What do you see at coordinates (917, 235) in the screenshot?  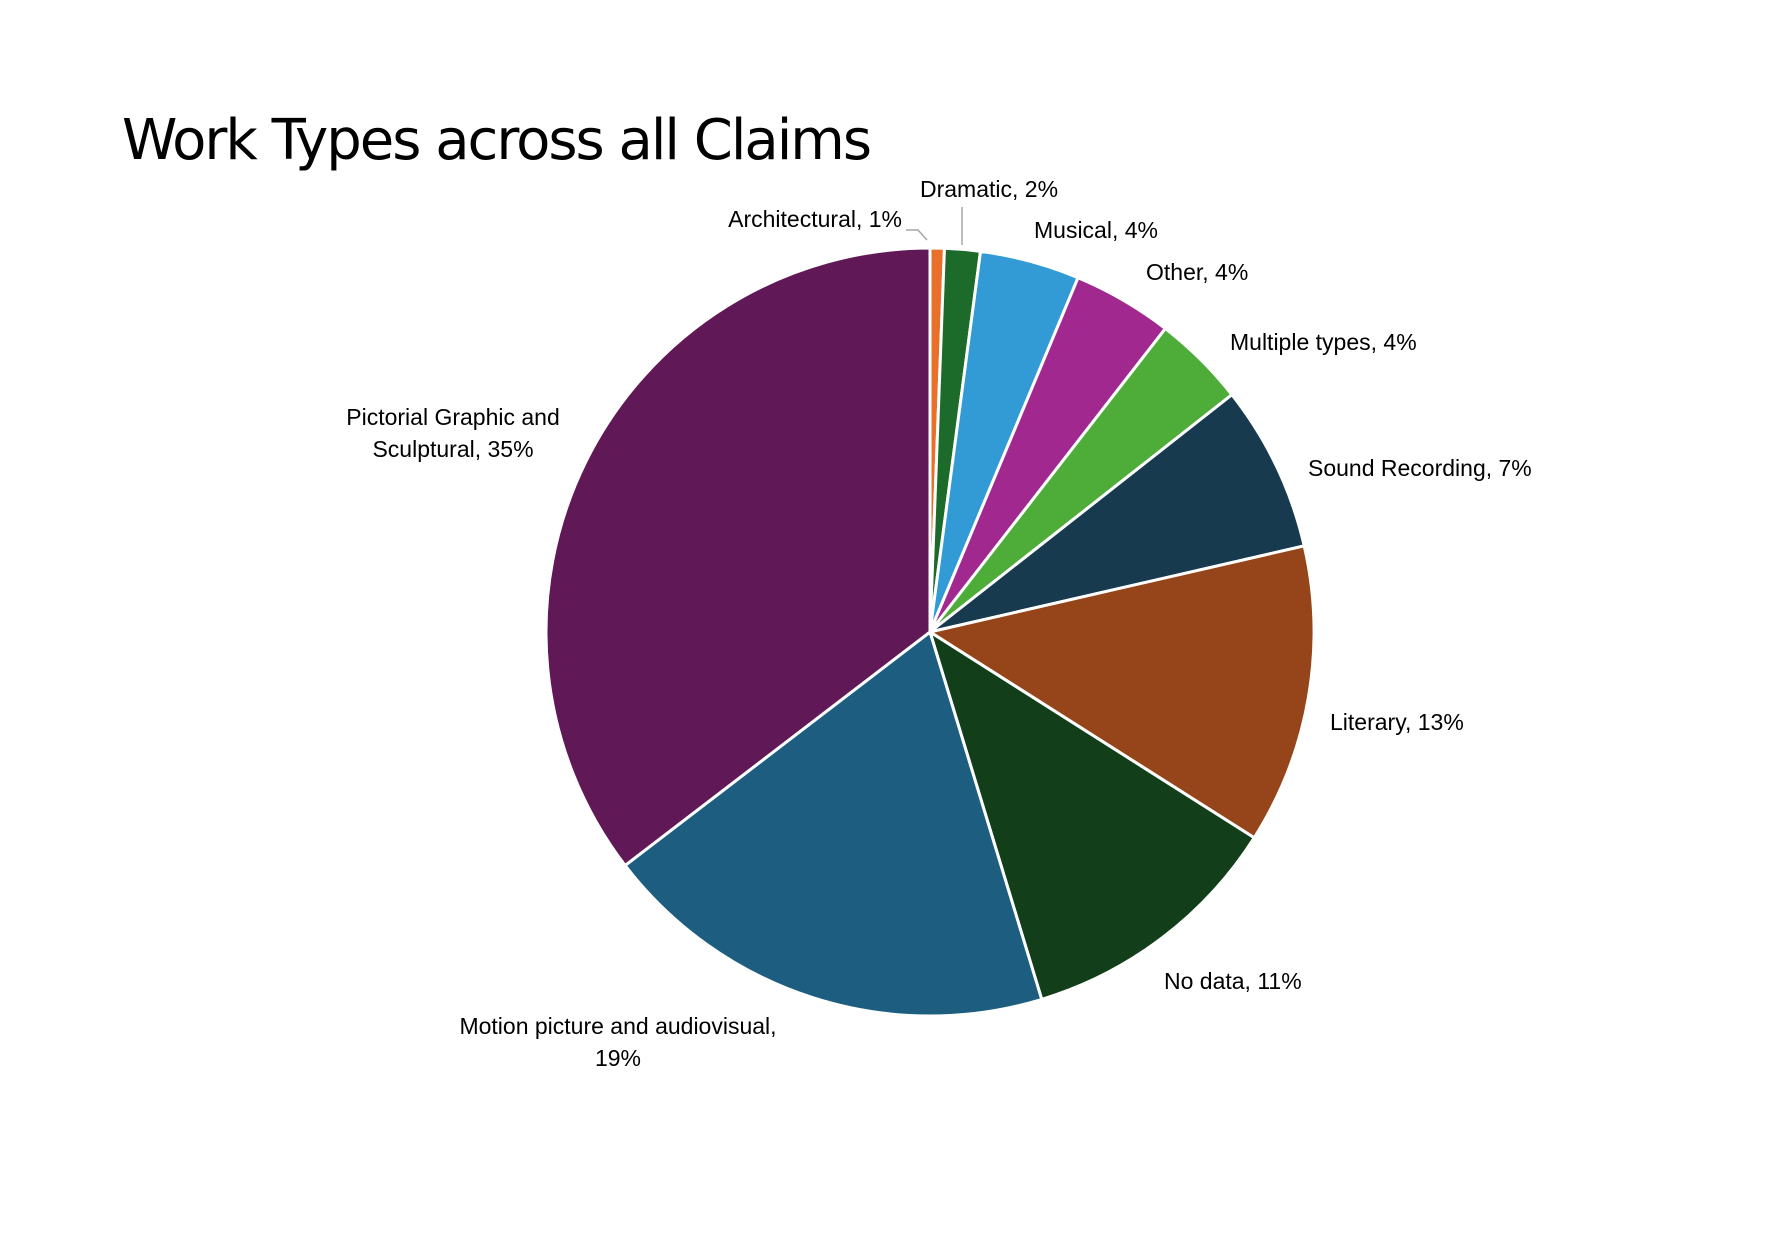 I see `leader-line-architectural` at bounding box center [917, 235].